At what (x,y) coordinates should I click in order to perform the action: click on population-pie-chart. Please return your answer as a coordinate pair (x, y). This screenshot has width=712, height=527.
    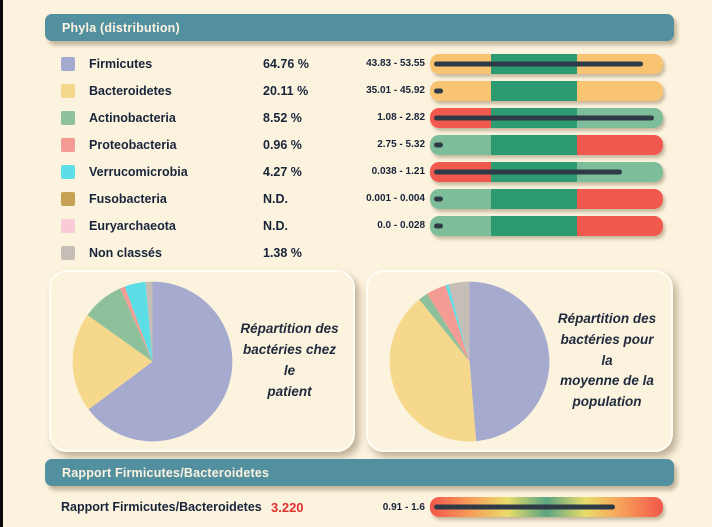
    Looking at the image, I should click on (469, 361).